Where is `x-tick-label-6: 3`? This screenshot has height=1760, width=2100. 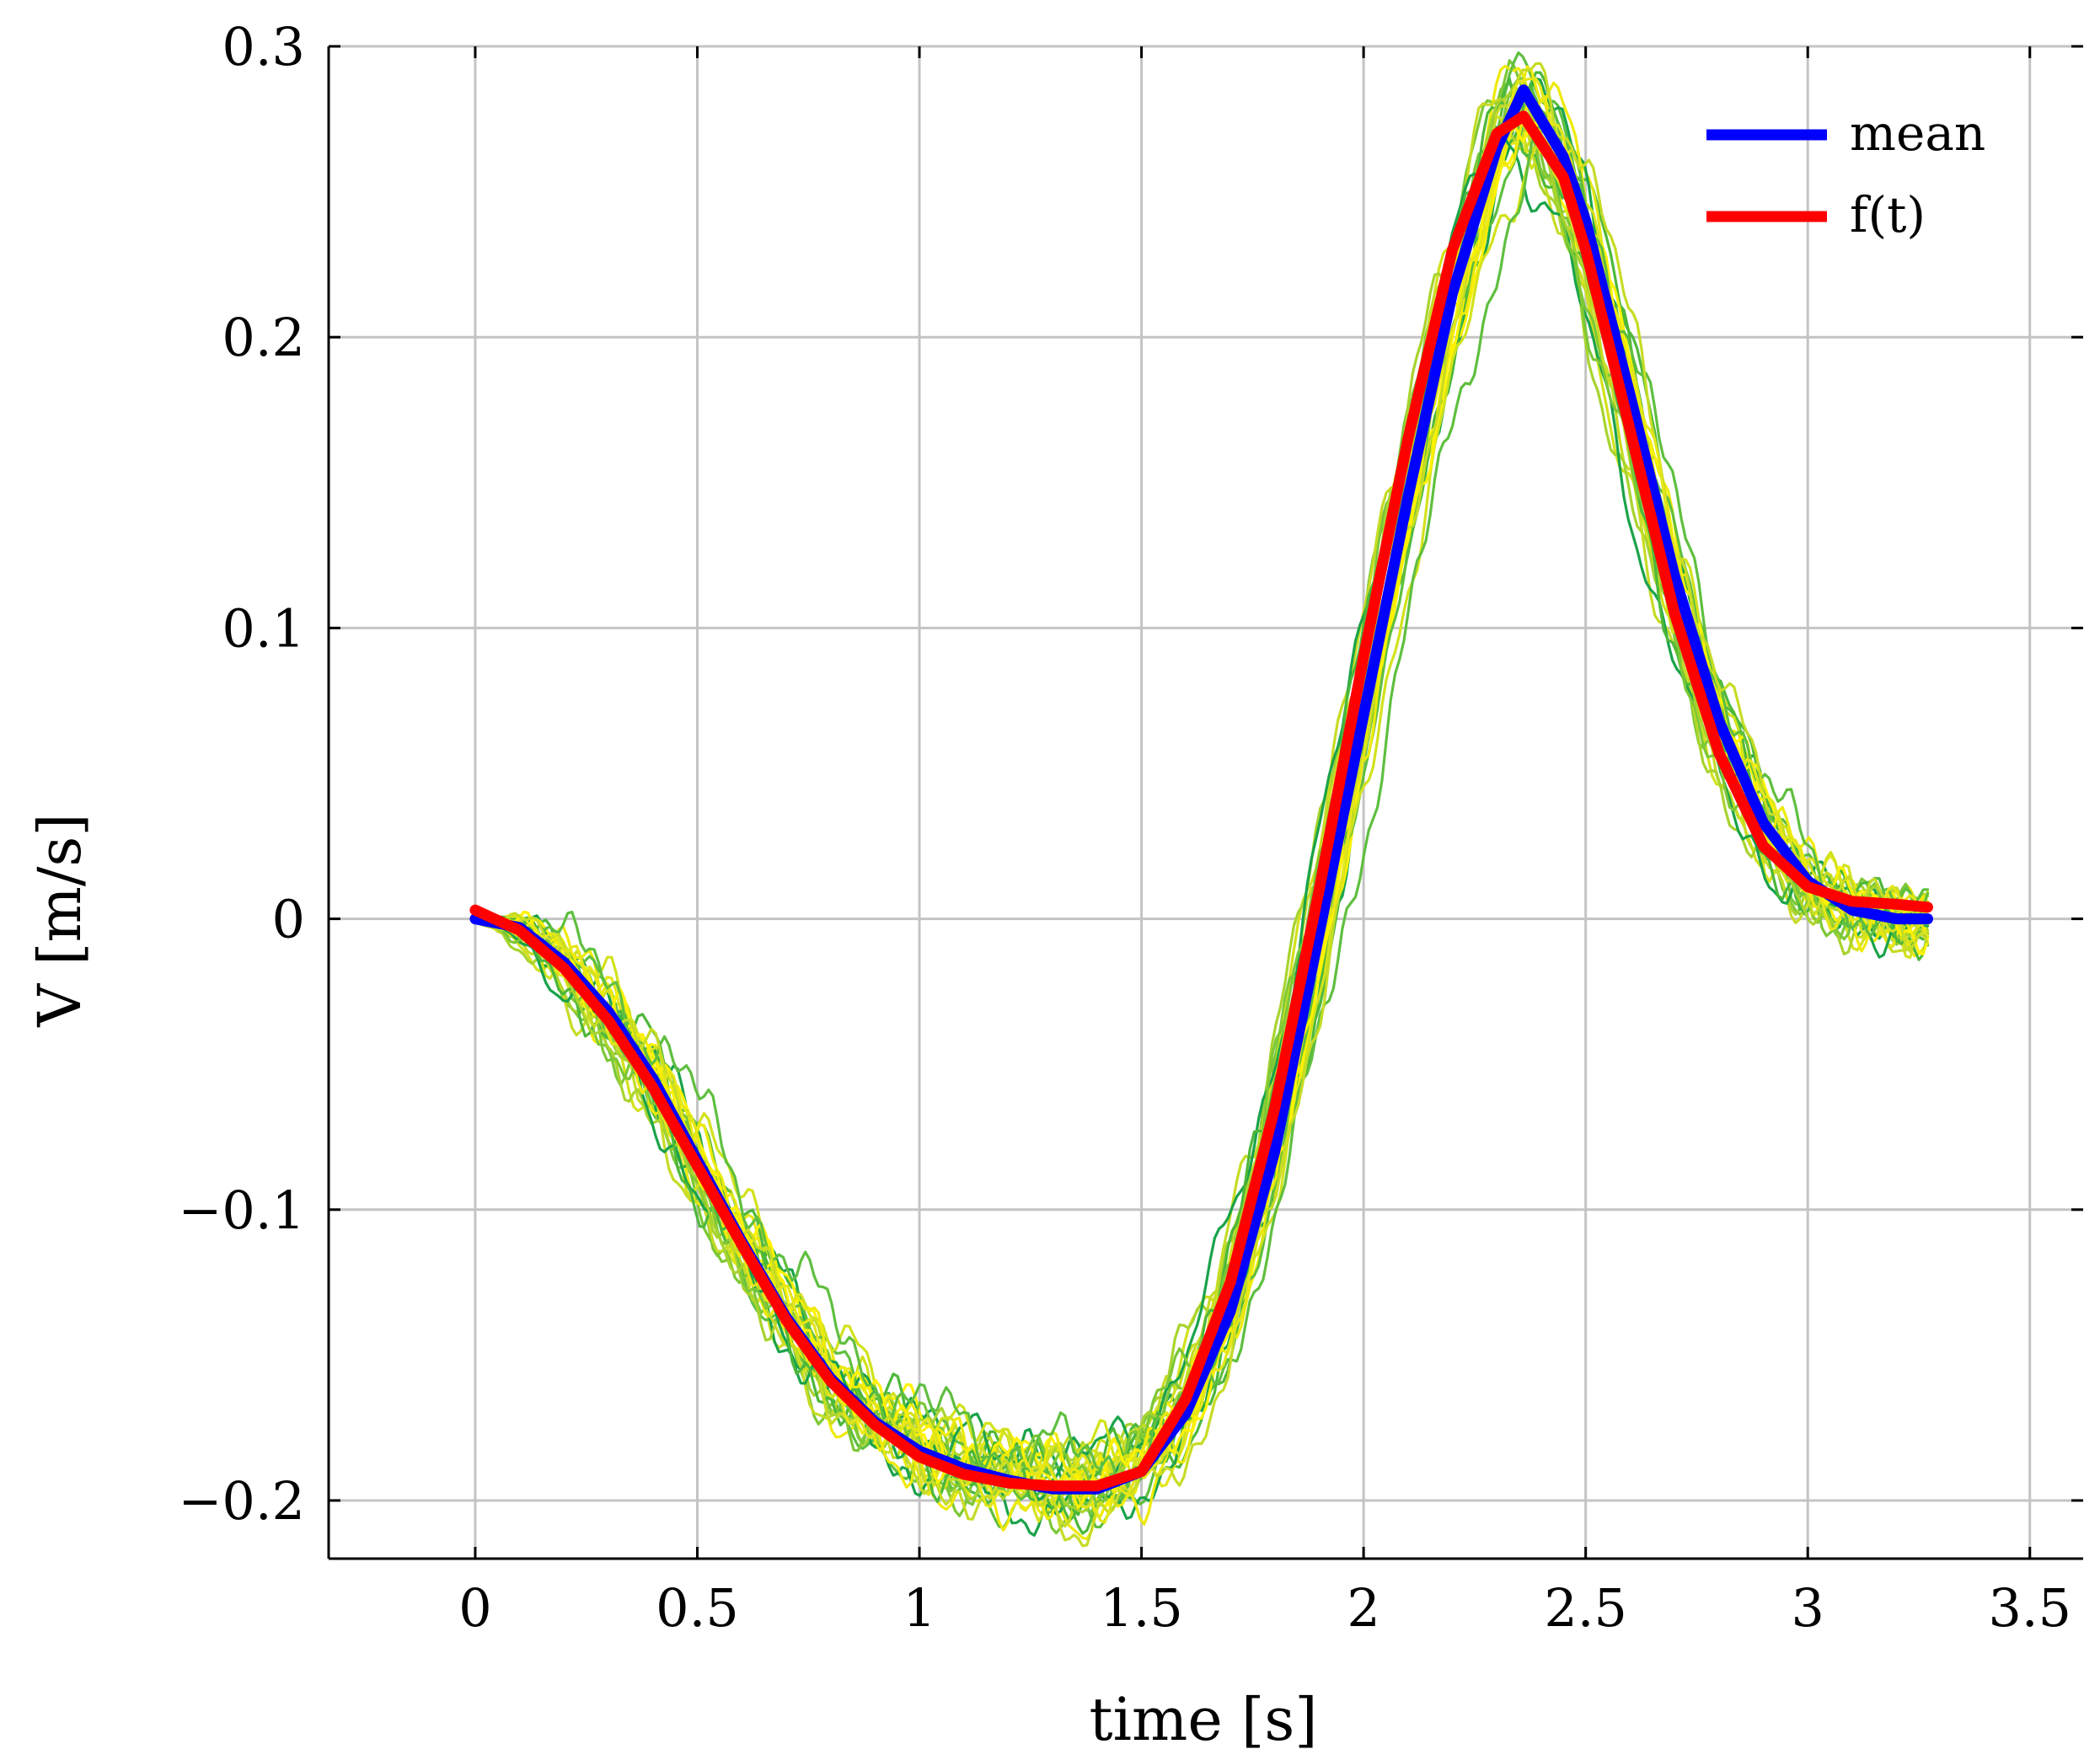
x-tick-label-6: 3 is located at coordinates (1807, 1608).